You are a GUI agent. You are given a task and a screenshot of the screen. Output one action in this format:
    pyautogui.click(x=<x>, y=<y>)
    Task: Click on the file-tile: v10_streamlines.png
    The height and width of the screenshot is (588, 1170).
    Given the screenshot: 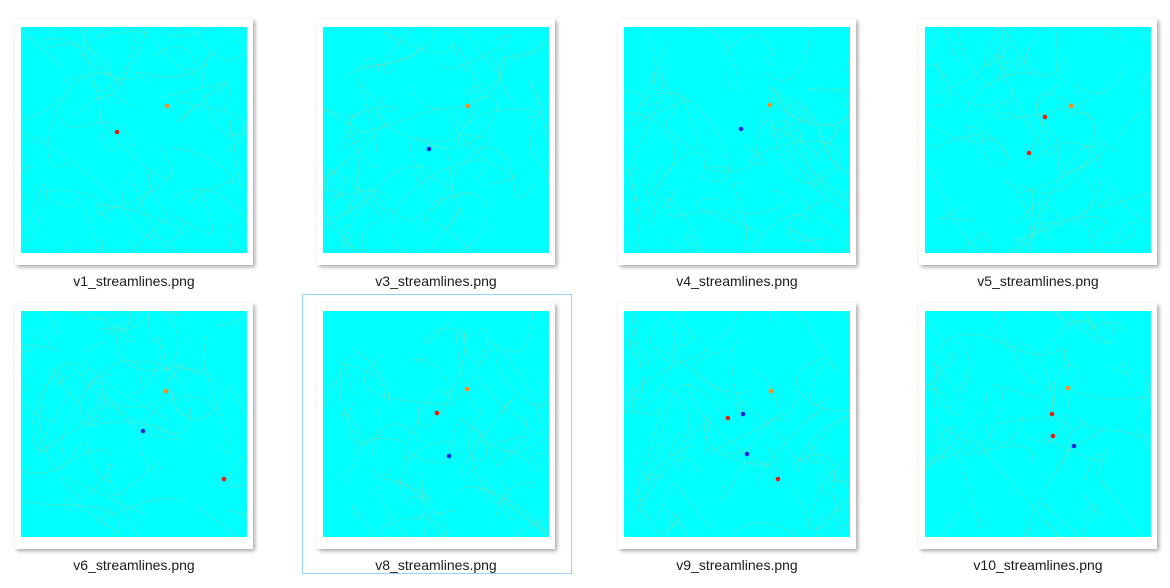 What is the action you would take?
    pyautogui.click(x=1044, y=442)
    